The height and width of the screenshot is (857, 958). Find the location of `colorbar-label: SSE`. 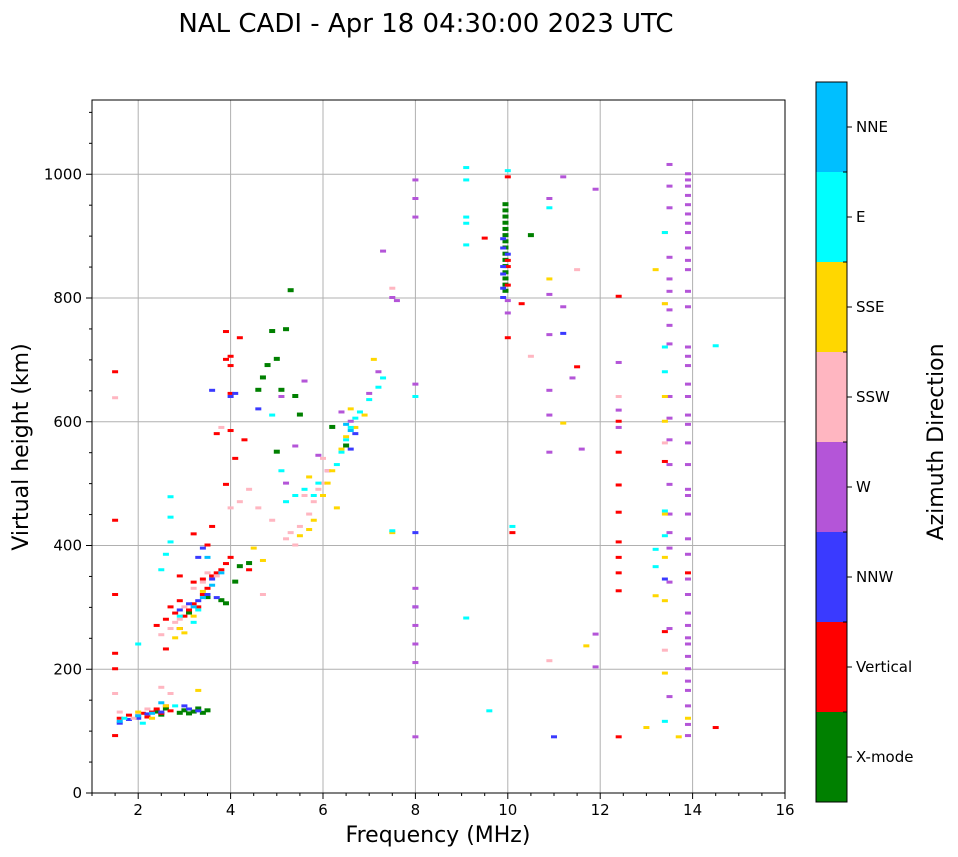

colorbar-label: SSE is located at coordinates (870, 307).